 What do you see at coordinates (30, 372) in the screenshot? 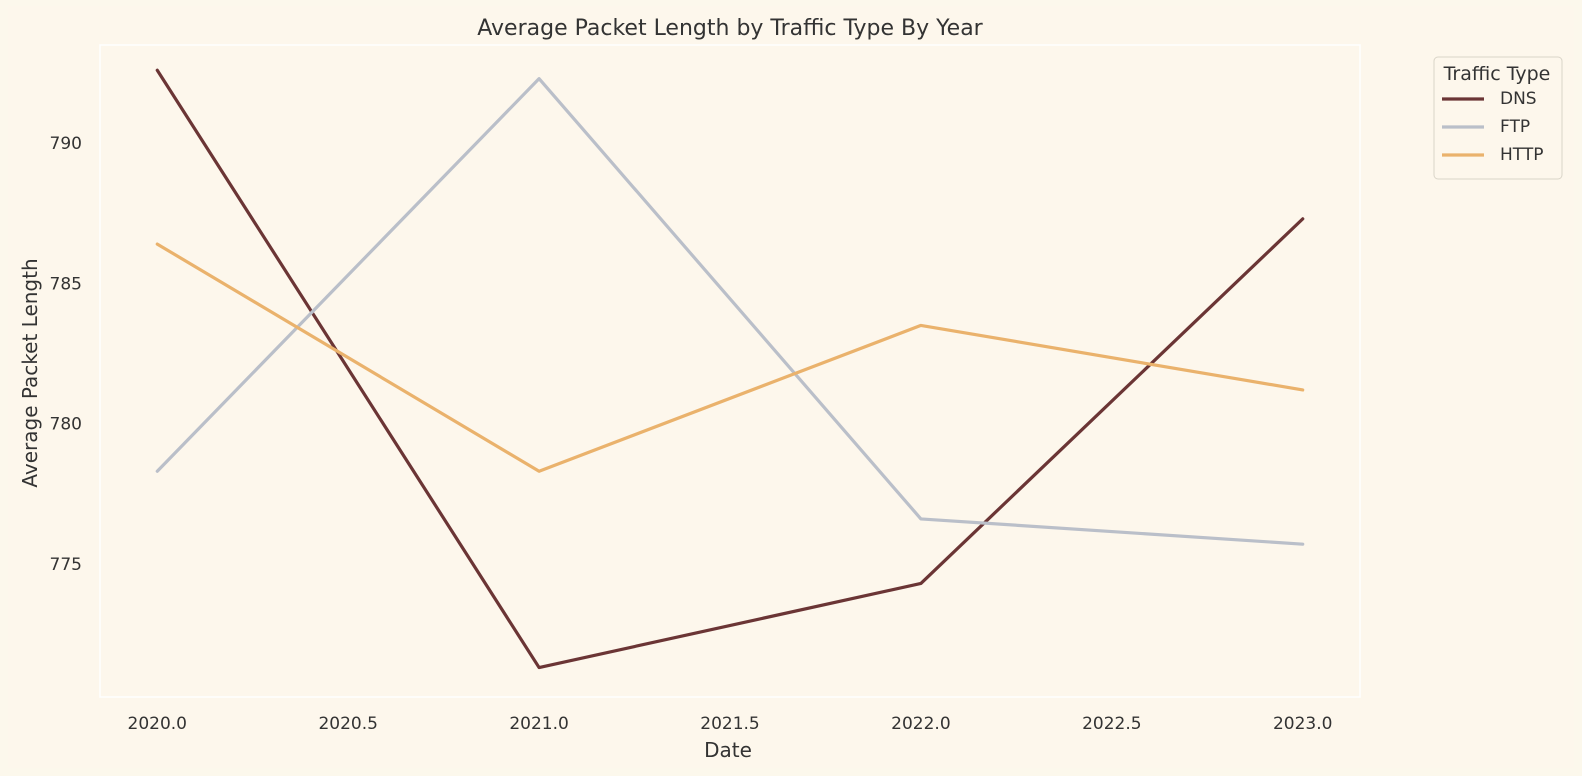
I see `y-axis-label: Average Packet Length` at bounding box center [30, 372].